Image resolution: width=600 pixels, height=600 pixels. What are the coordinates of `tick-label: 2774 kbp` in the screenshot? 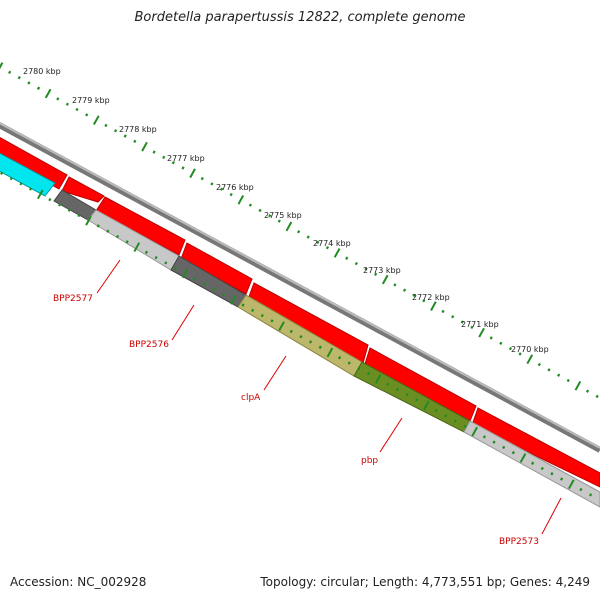 It's located at (332, 243).